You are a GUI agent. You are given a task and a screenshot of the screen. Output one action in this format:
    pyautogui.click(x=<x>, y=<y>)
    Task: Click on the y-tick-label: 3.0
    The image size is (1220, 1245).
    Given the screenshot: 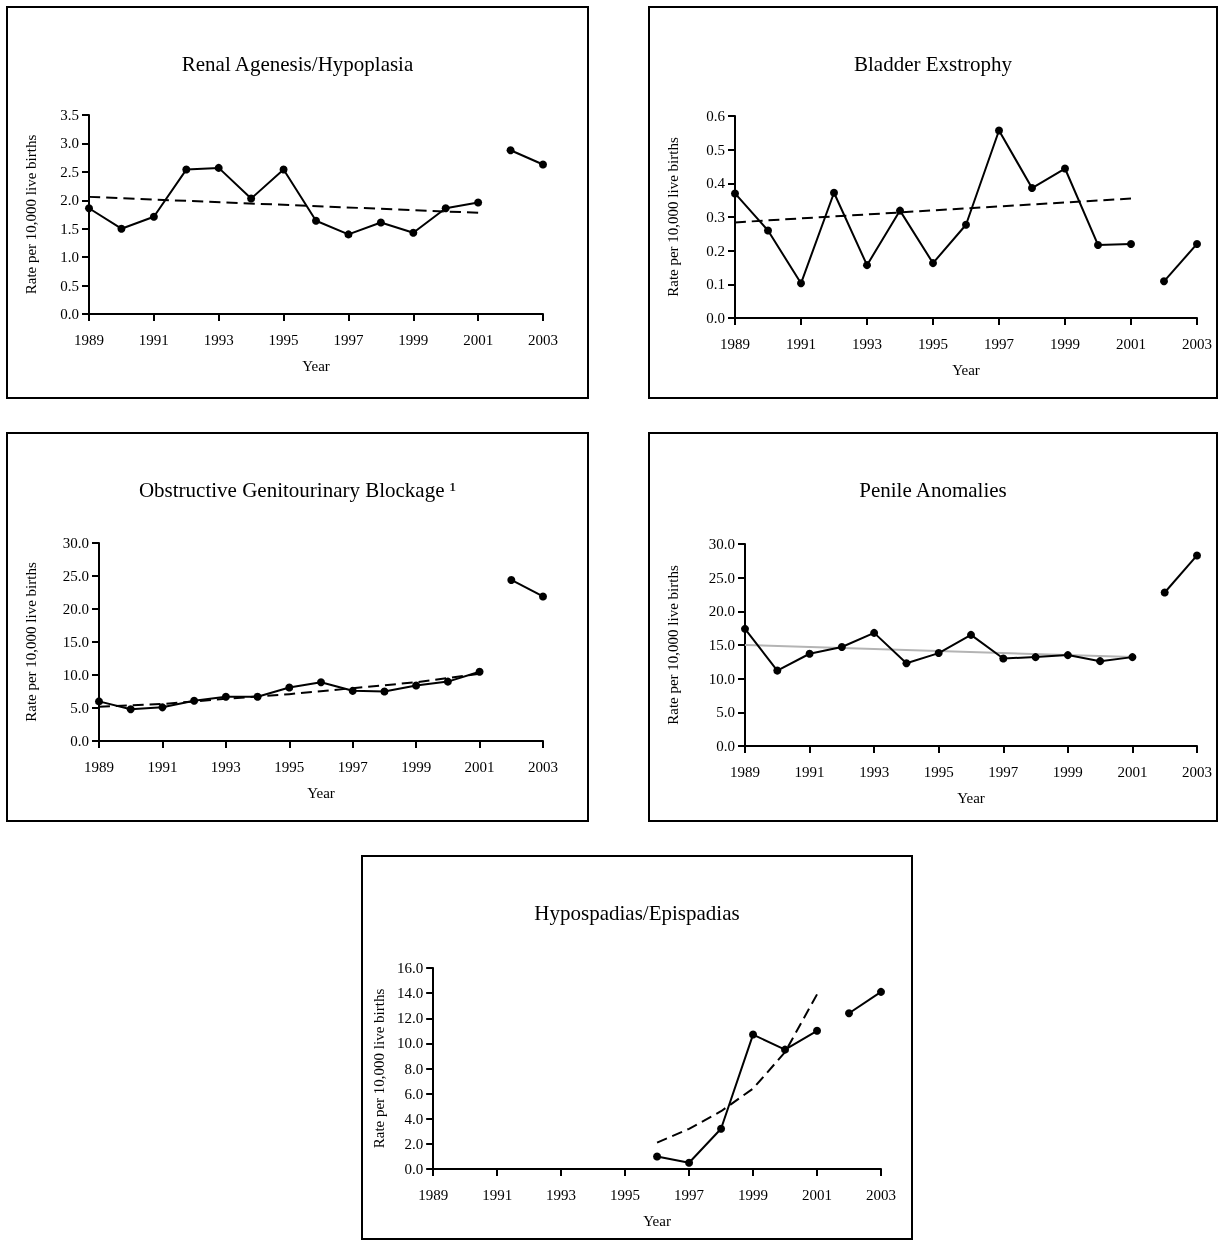 What is the action you would take?
    pyautogui.click(x=69, y=143)
    